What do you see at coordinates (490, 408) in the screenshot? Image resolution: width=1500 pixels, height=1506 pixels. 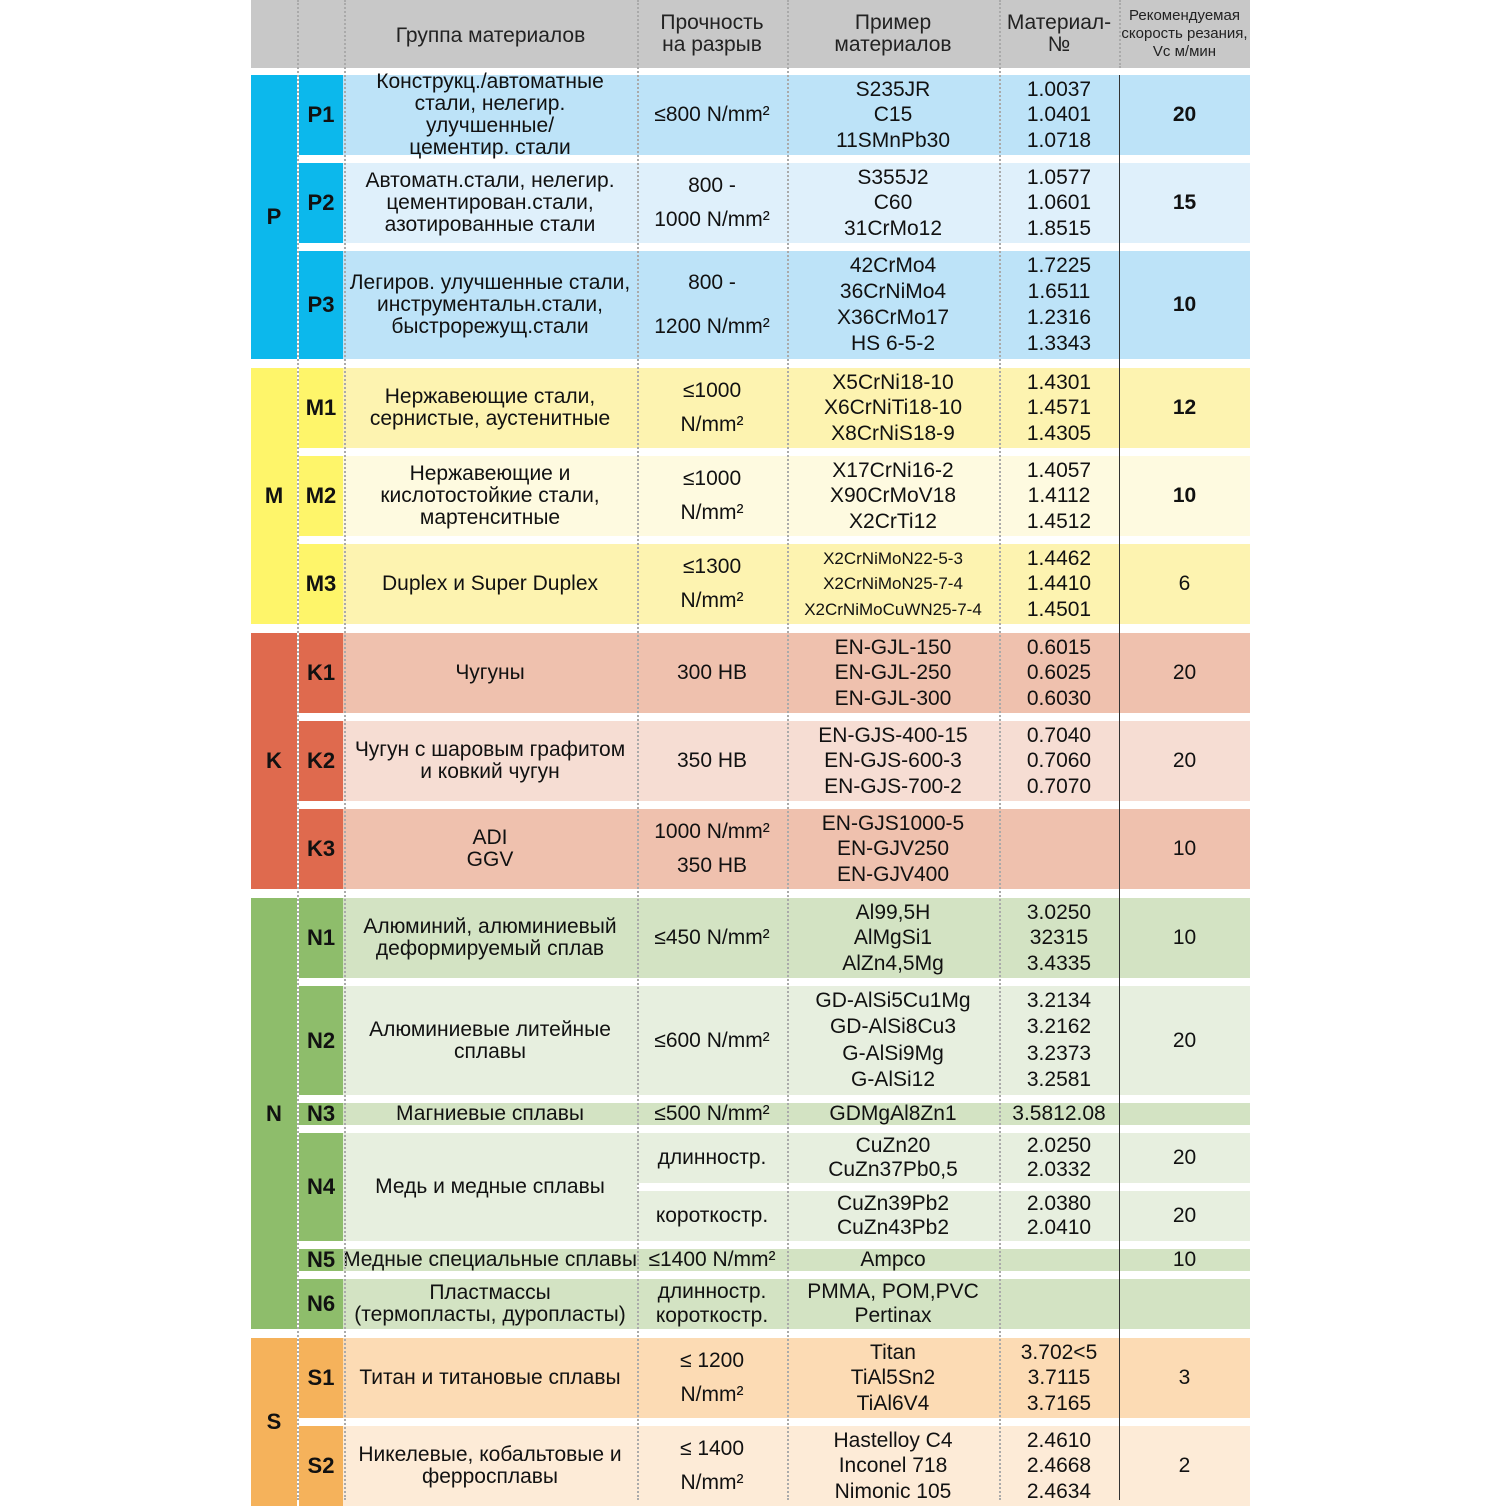 I see `description-cell: Нержавеющие стали, сернистые, аустенитные` at bounding box center [490, 408].